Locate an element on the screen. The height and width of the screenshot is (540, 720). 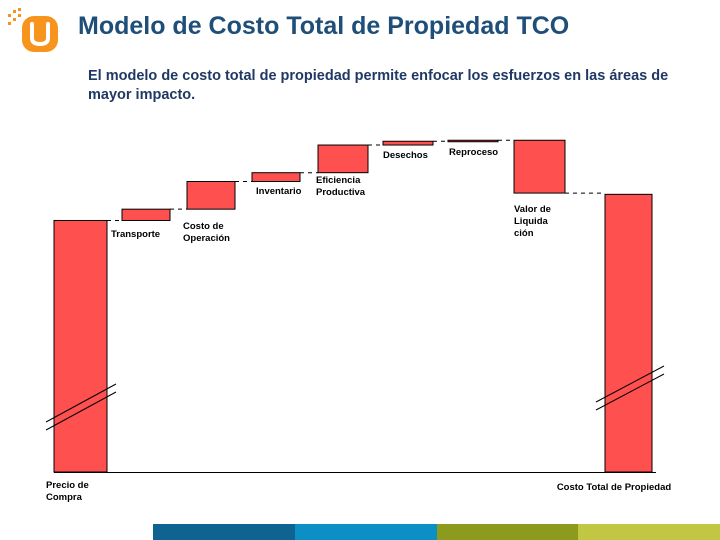
category-label-line: Costo de is located at coordinates (203, 226).